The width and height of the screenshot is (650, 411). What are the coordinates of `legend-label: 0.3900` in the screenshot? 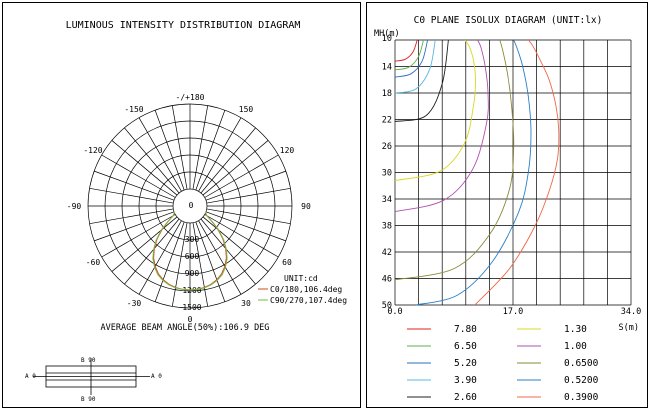 It's located at (581, 397).